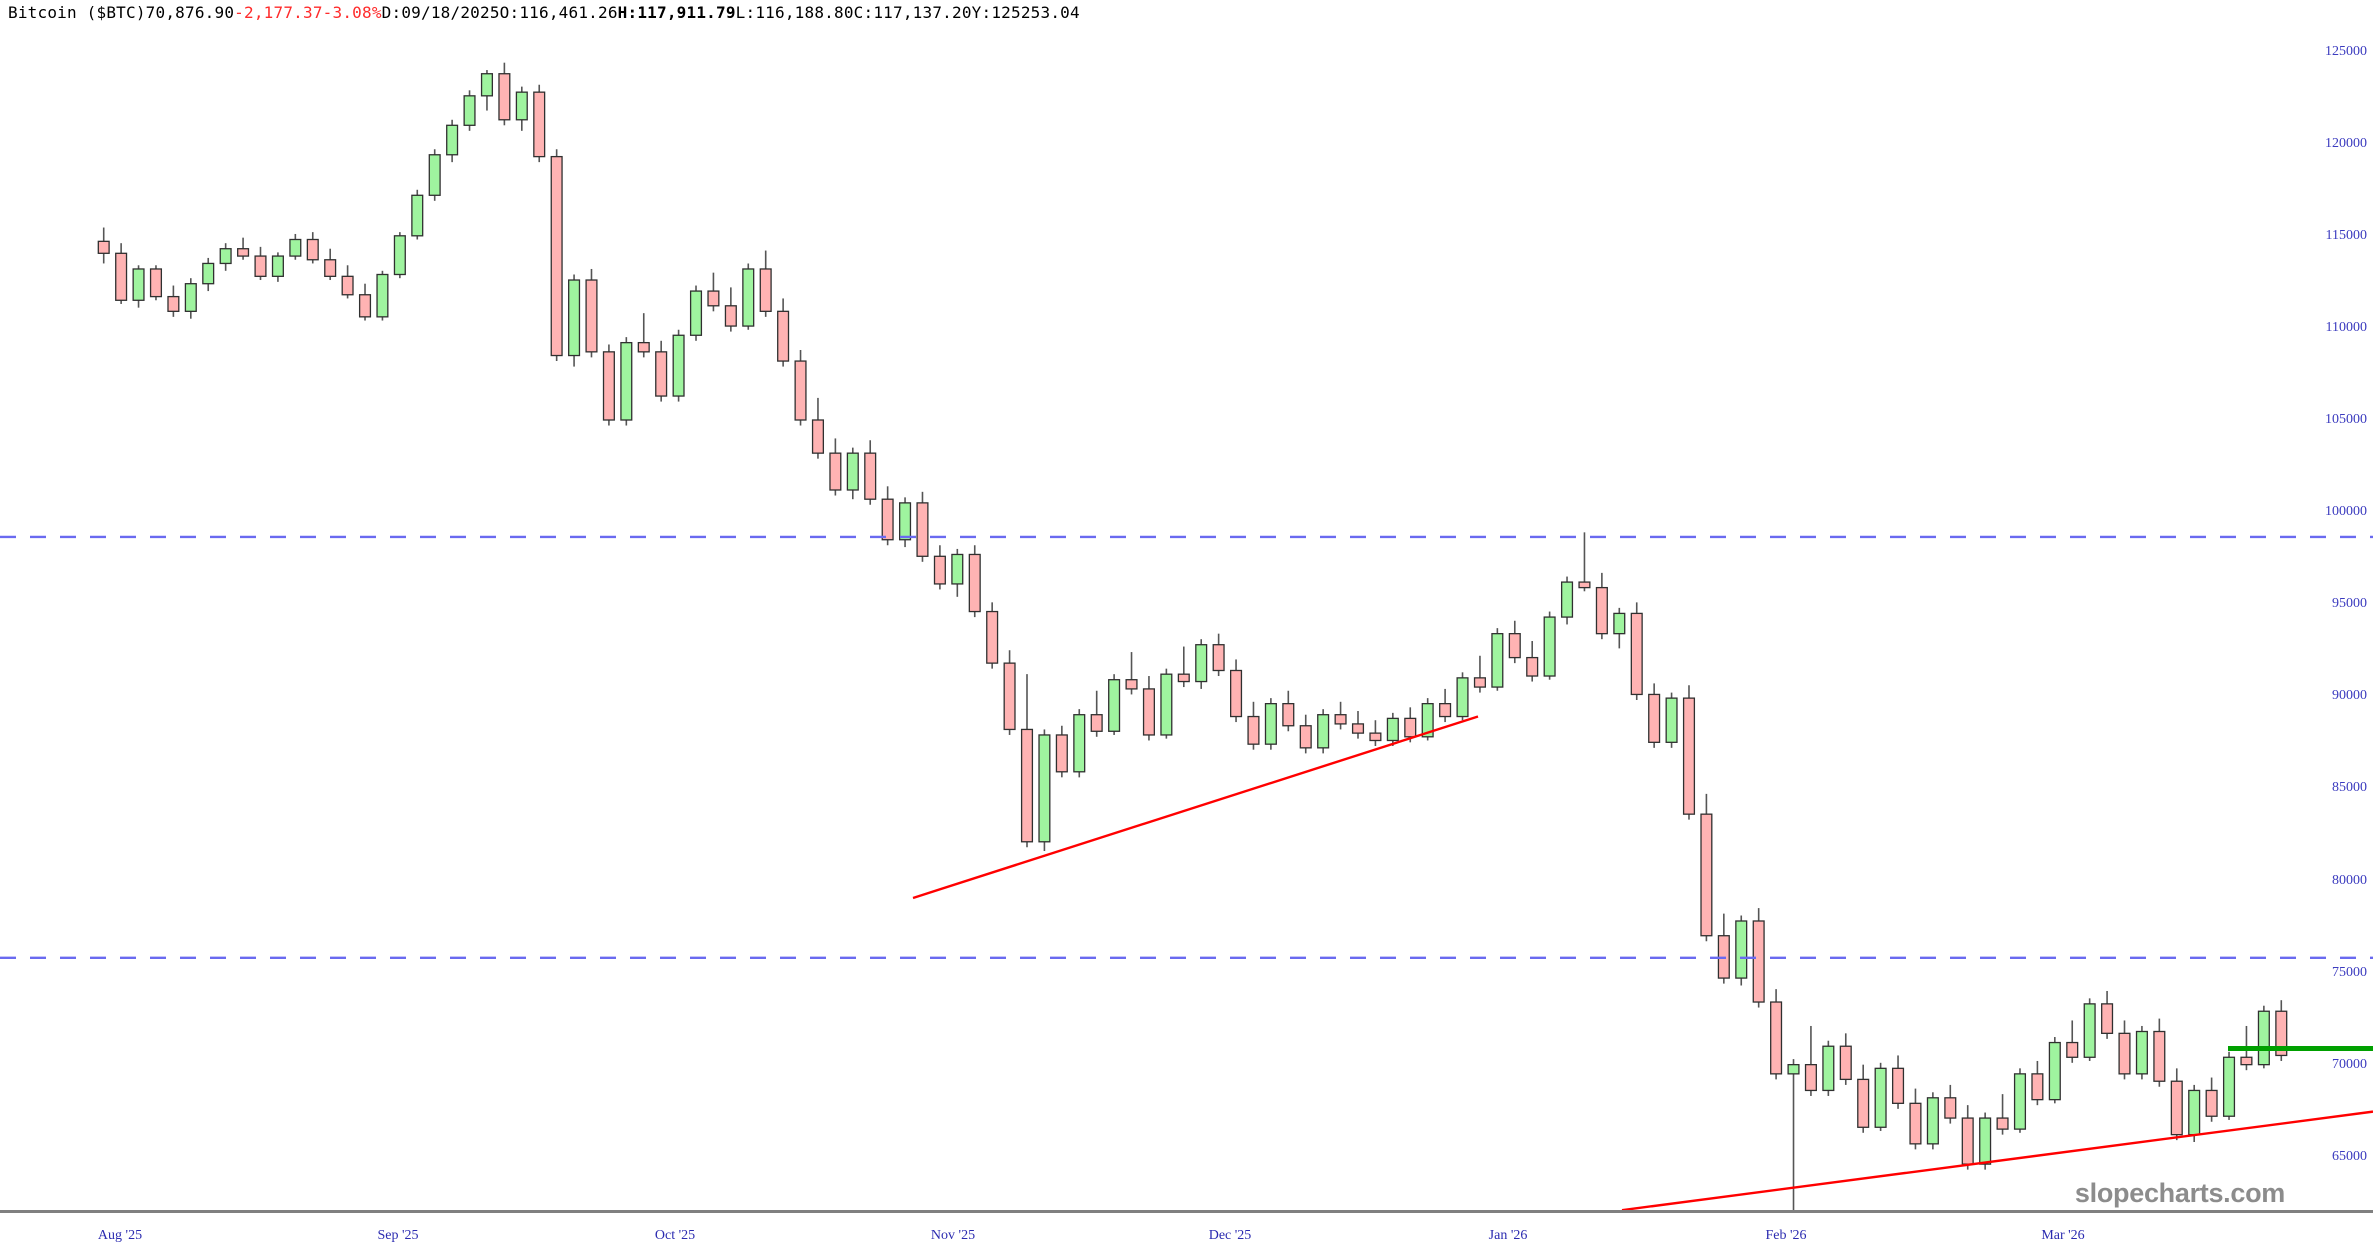 The height and width of the screenshot is (1260, 2373). What do you see at coordinates (77, 12) in the screenshot?
I see `symbol-name: Bitcoin ($BTC)` at bounding box center [77, 12].